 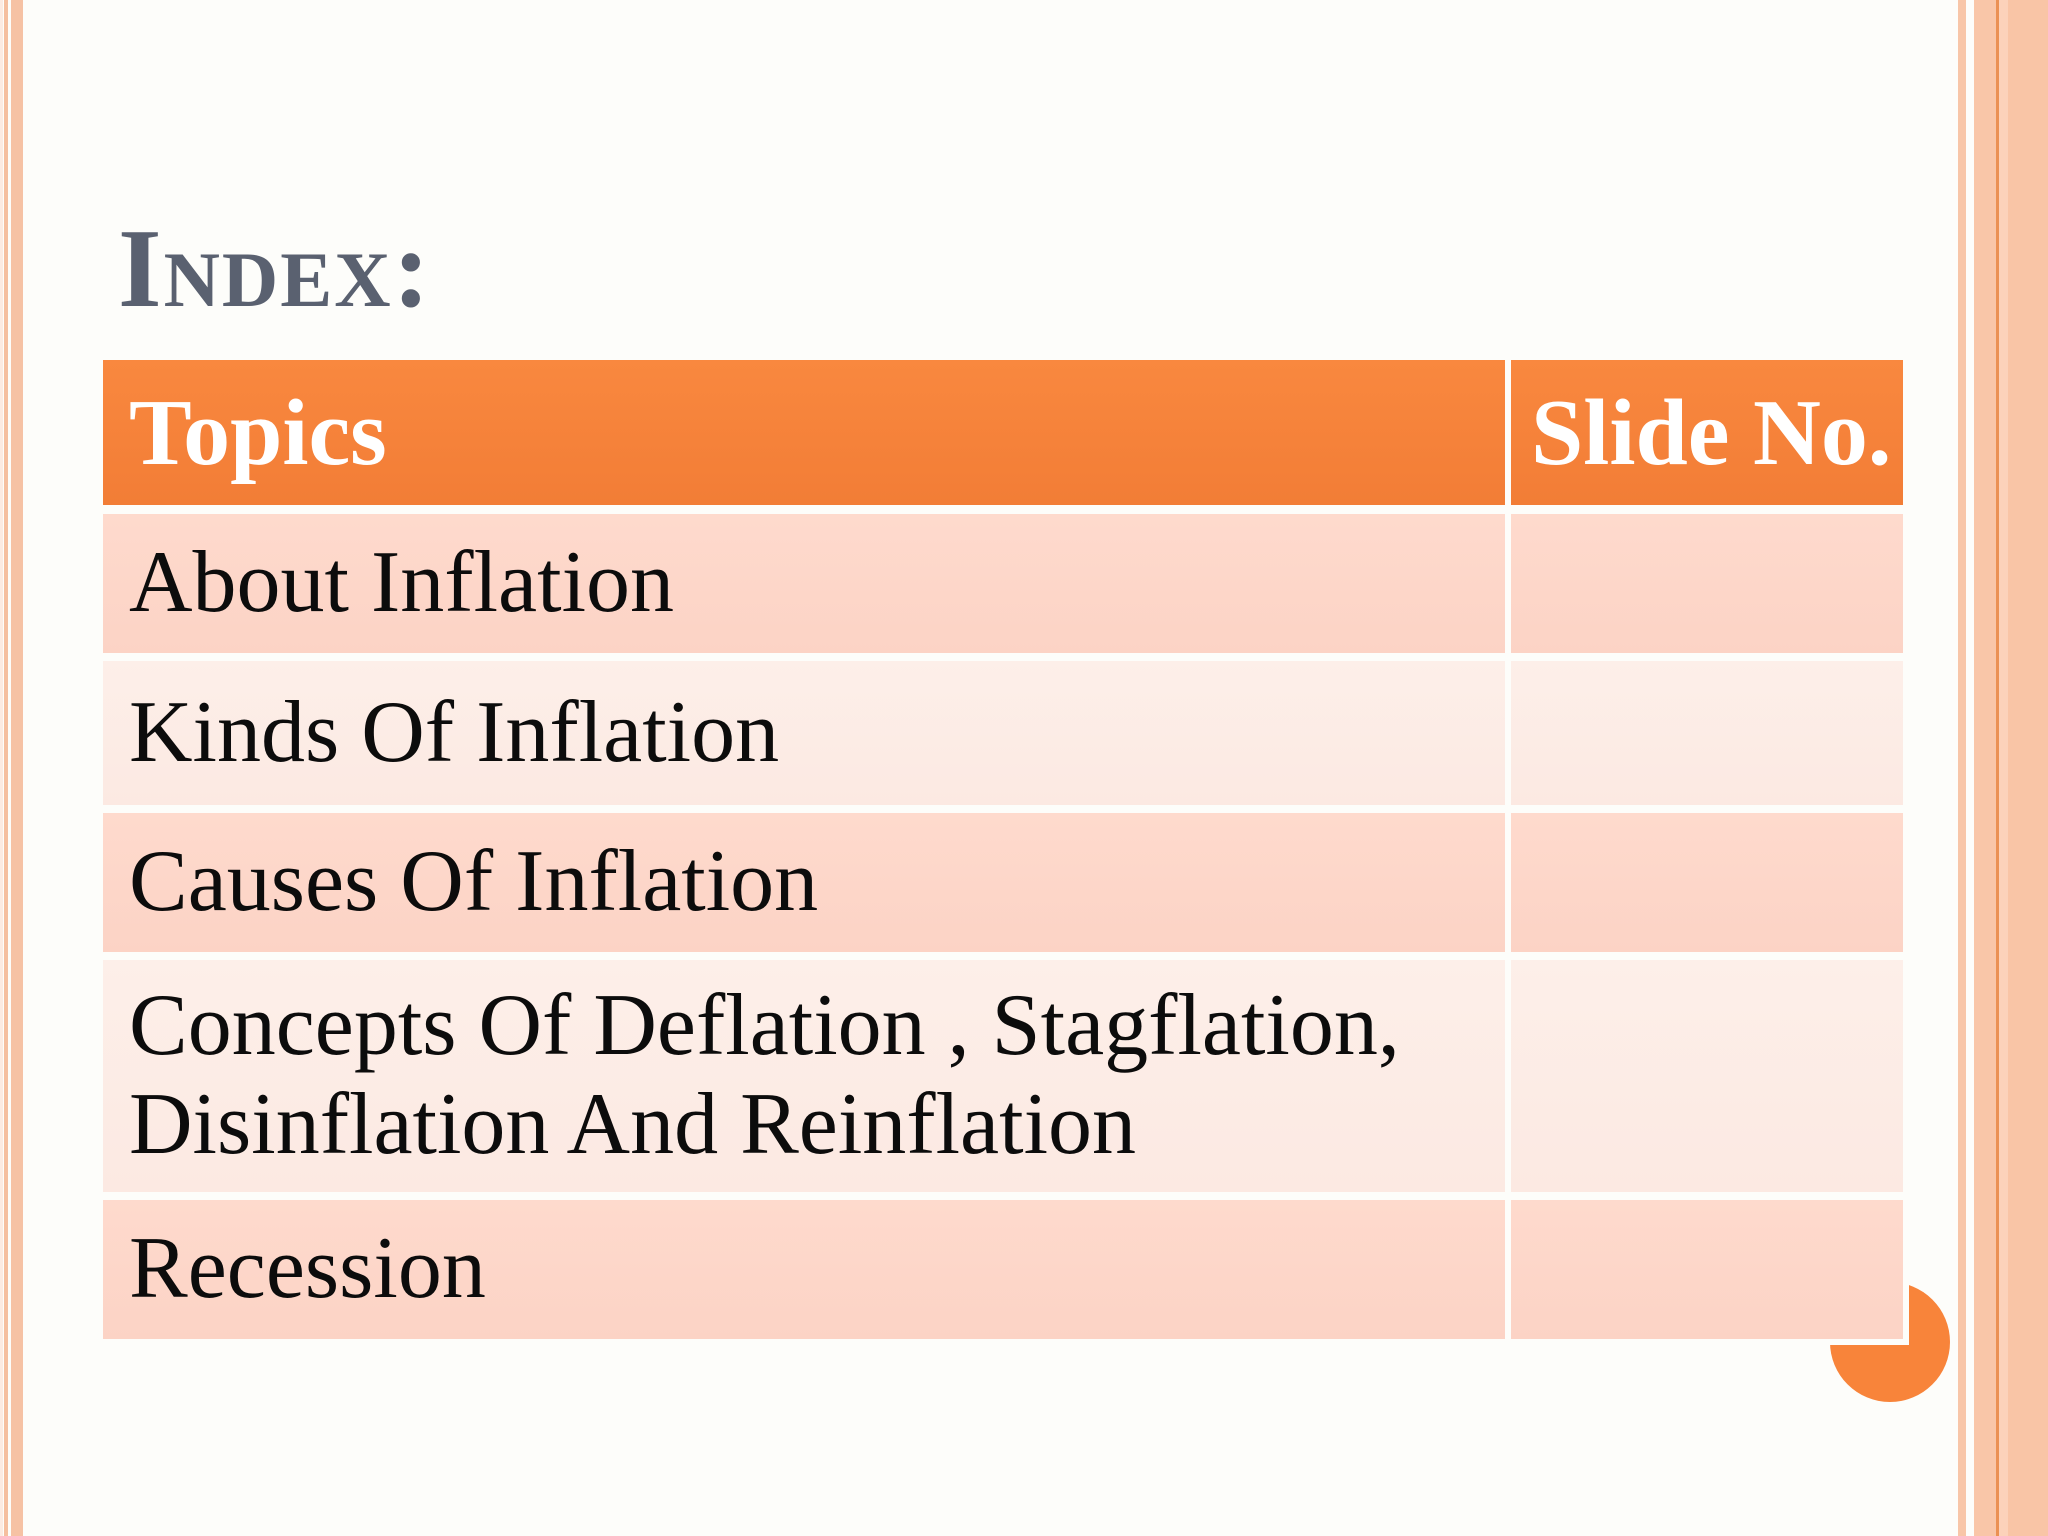 I want to click on right-border-band-stripe, so click(x=1985, y=768).